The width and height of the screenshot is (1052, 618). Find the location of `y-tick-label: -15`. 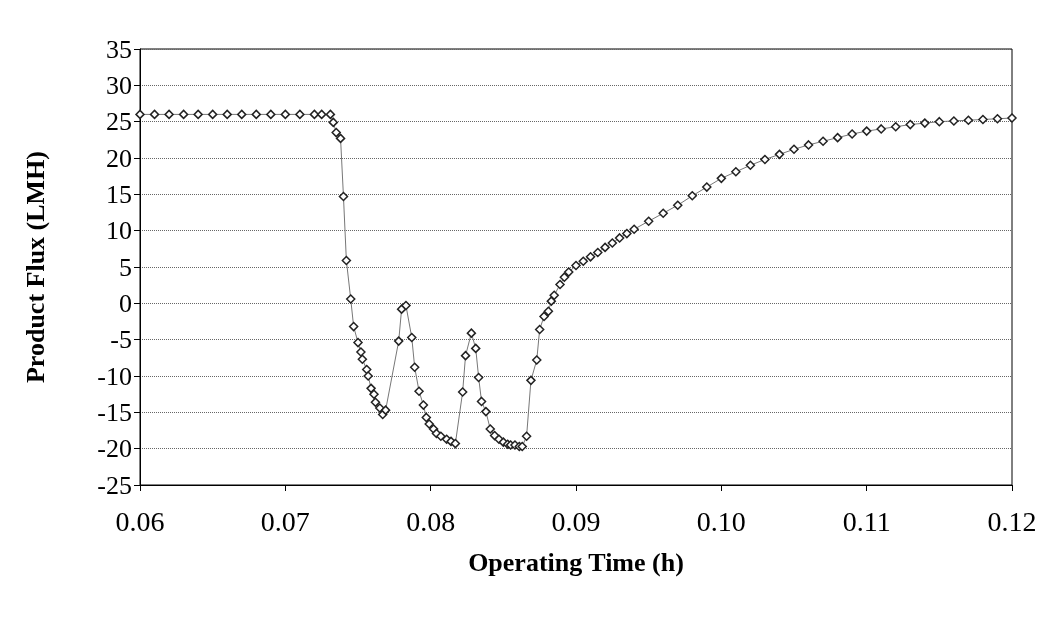

y-tick-label: -15 is located at coordinates (114, 412).